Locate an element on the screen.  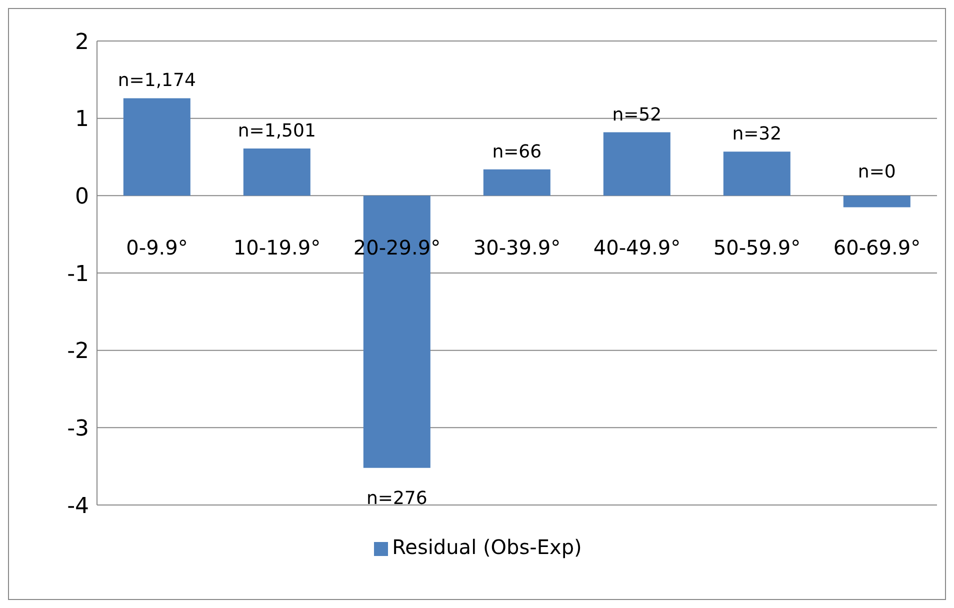
y-tick-label: 1 is located at coordinates (82, 119).